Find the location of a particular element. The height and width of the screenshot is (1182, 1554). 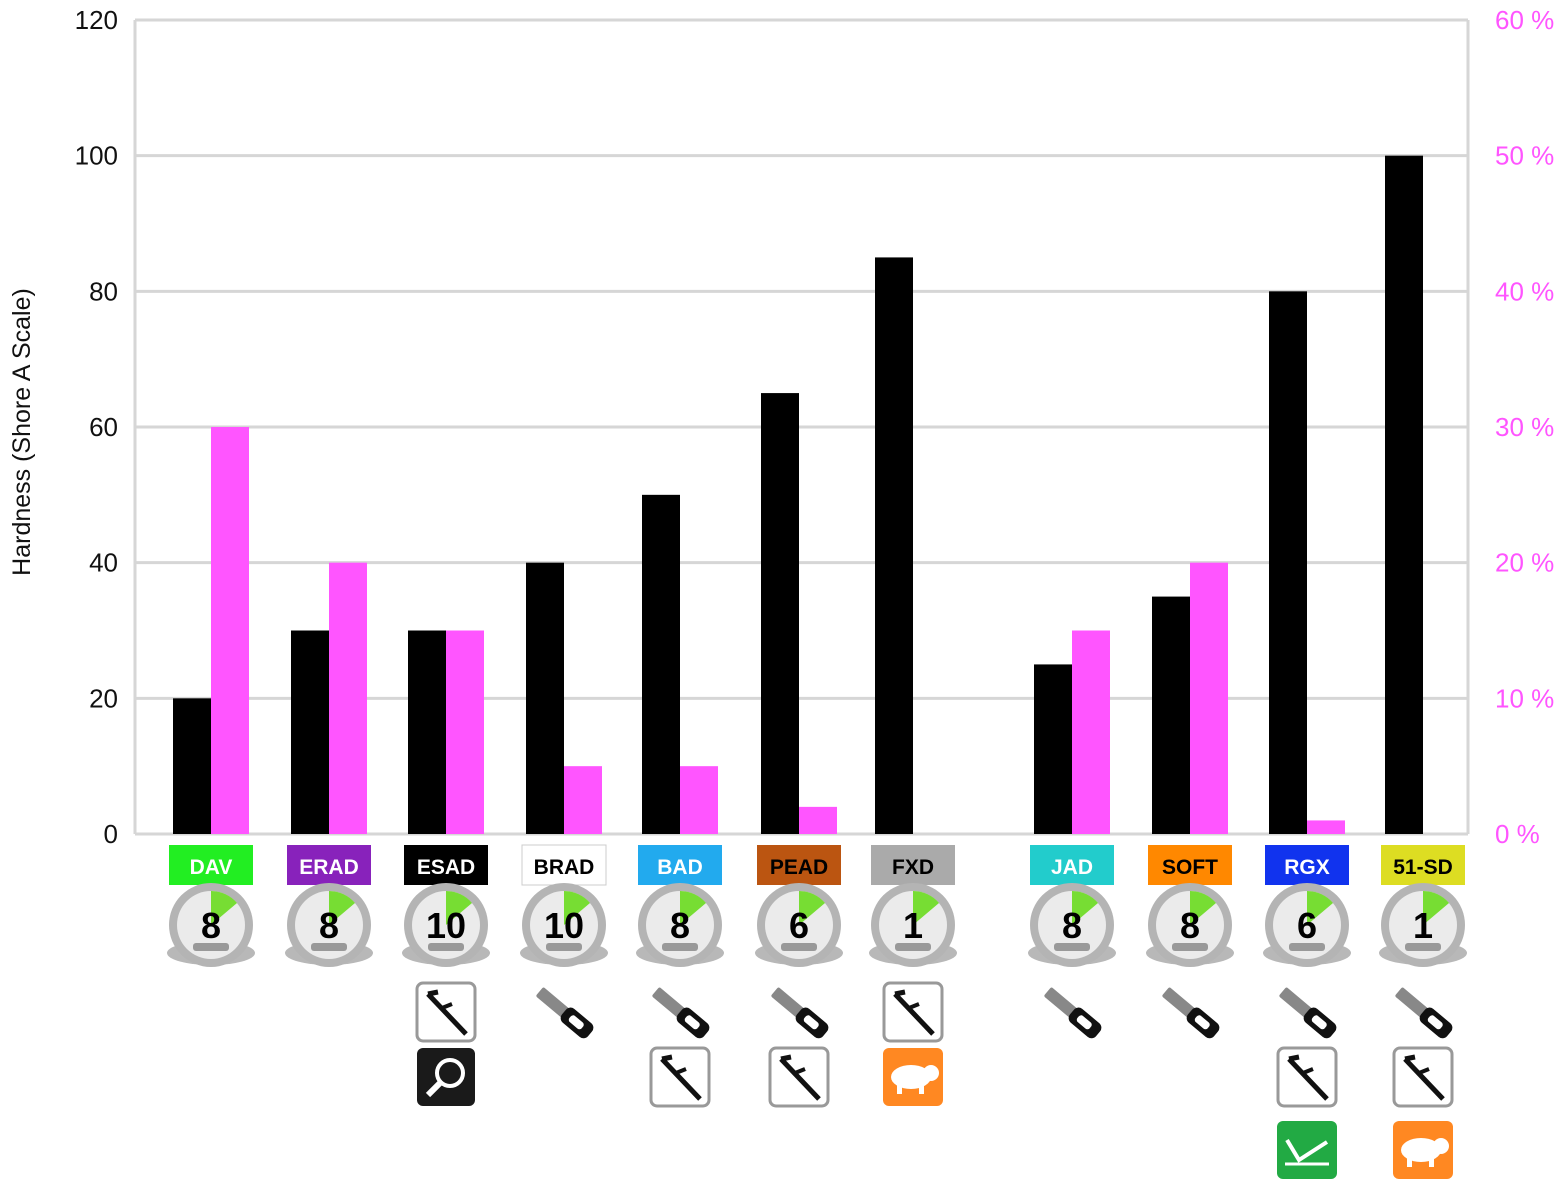

category-badge: FXD is located at coordinates (913, 865).